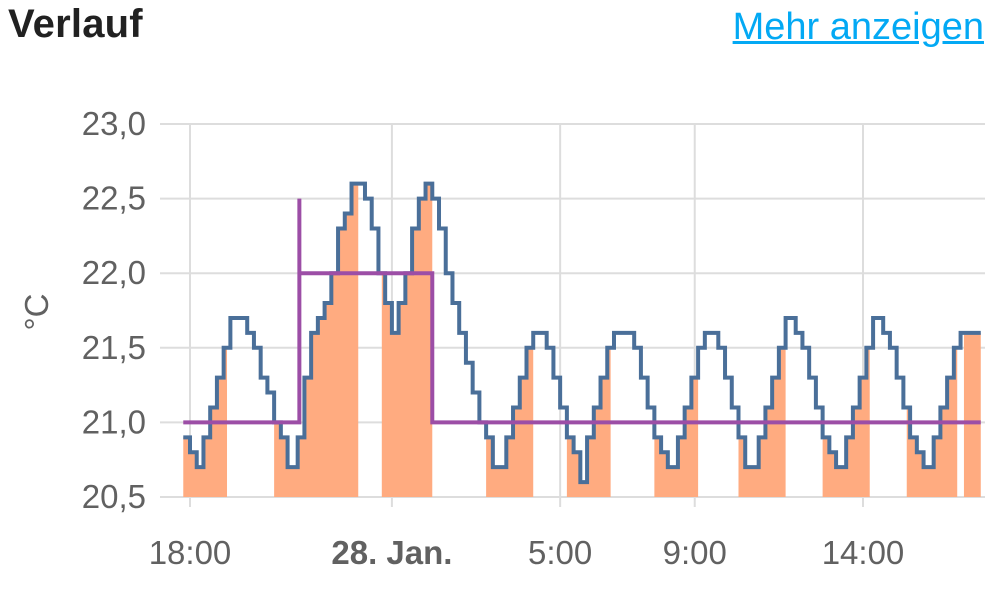 Image resolution: width=988 pixels, height=602 pixels. Describe the element at coordinates (858, 27) in the screenshot. I see `more-link: Mehr anzeigen` at that location.